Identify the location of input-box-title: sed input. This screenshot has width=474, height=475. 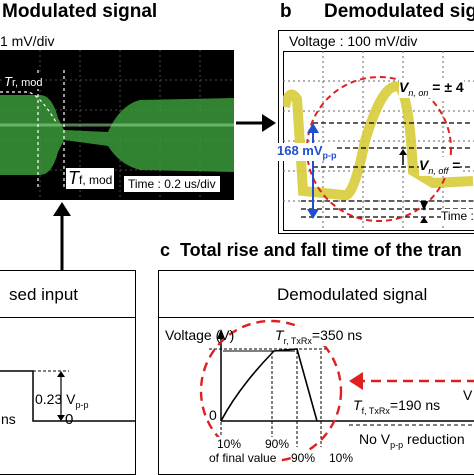
(43, 294).